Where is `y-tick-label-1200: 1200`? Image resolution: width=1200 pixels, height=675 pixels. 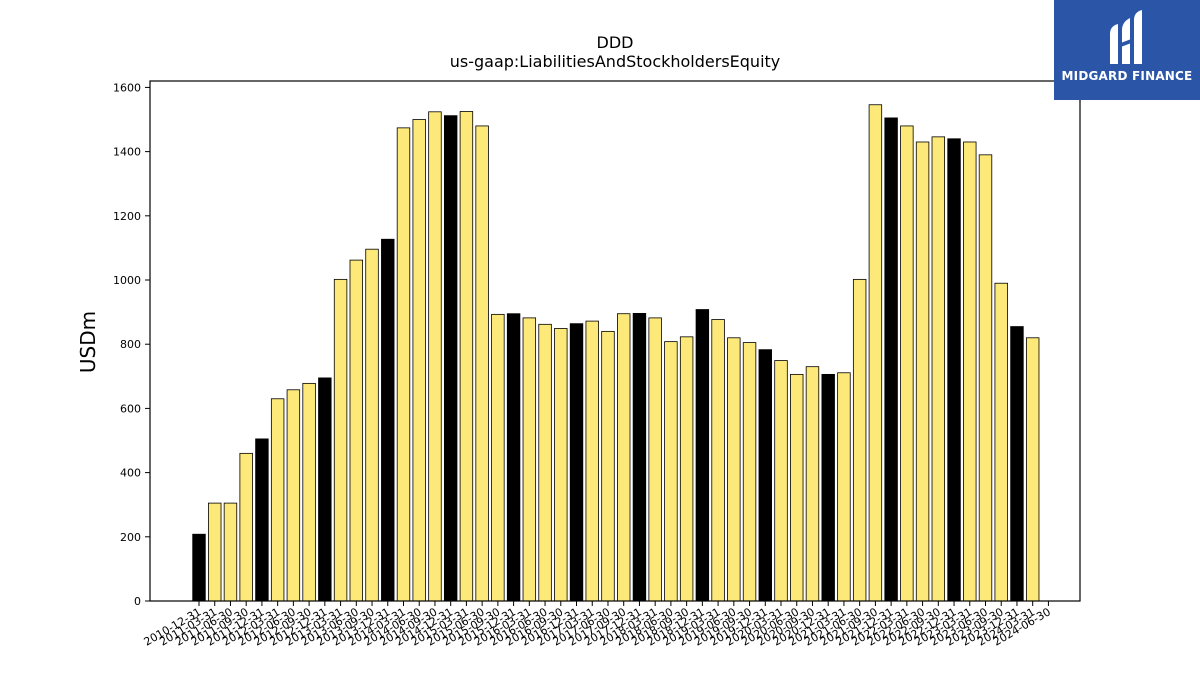 y-tick-label-1200: 1200 is located at coordinates (127, 216).